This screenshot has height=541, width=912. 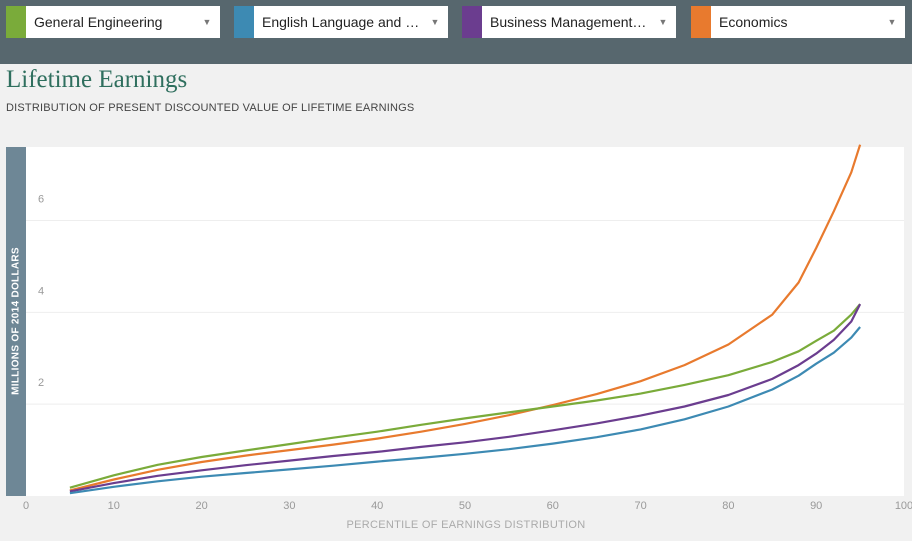 I want to click on y-tick-label: 6, so click(x=41, y=199).